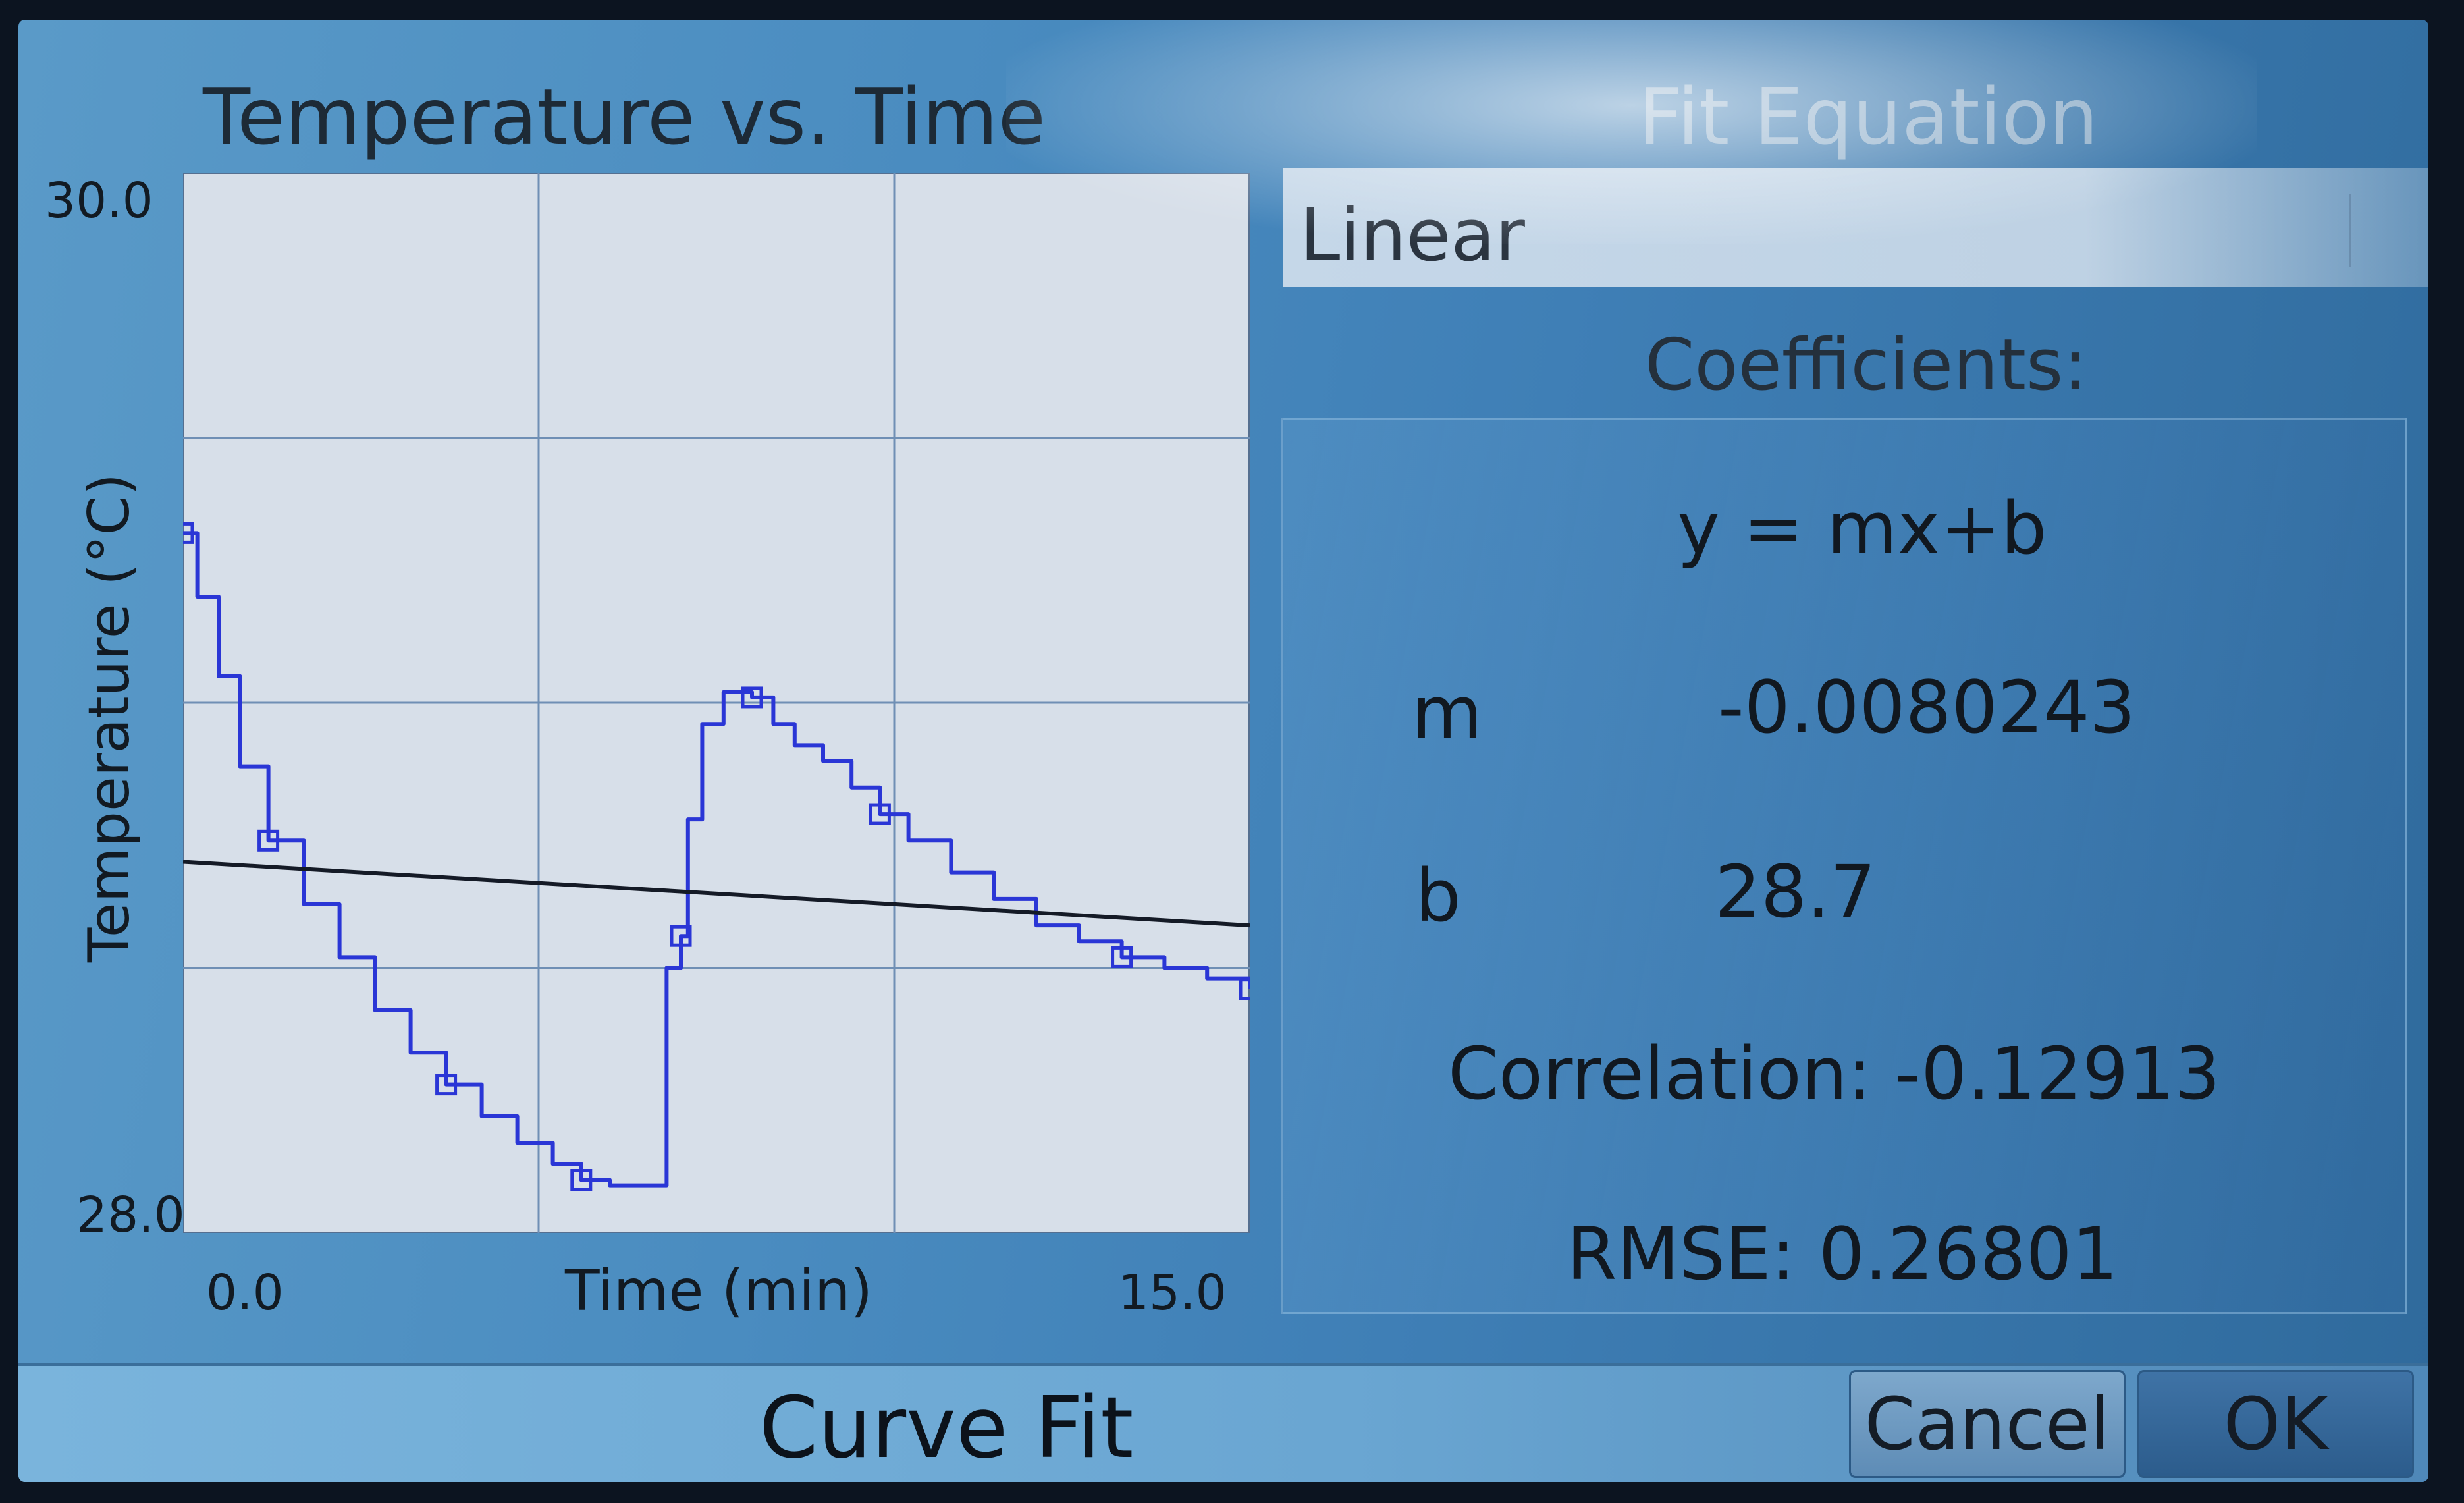 The width and height of the screenshot is (2464, 1503). Describe the element at coordinates (1855, 227) in the screenshot. I see `fit-type-dropdown: Linear` at that location.